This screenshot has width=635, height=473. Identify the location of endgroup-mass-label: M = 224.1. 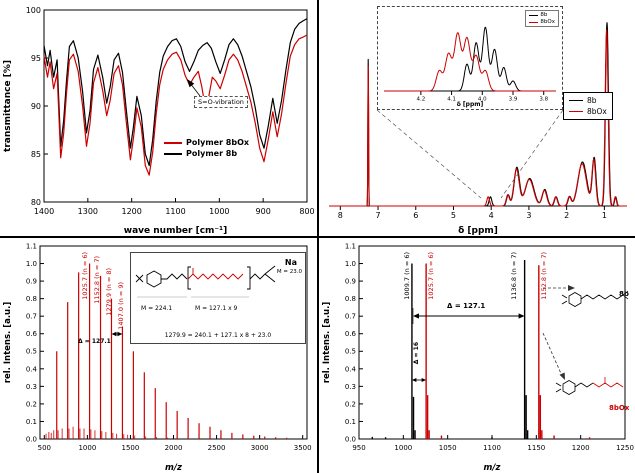
(157, 308).